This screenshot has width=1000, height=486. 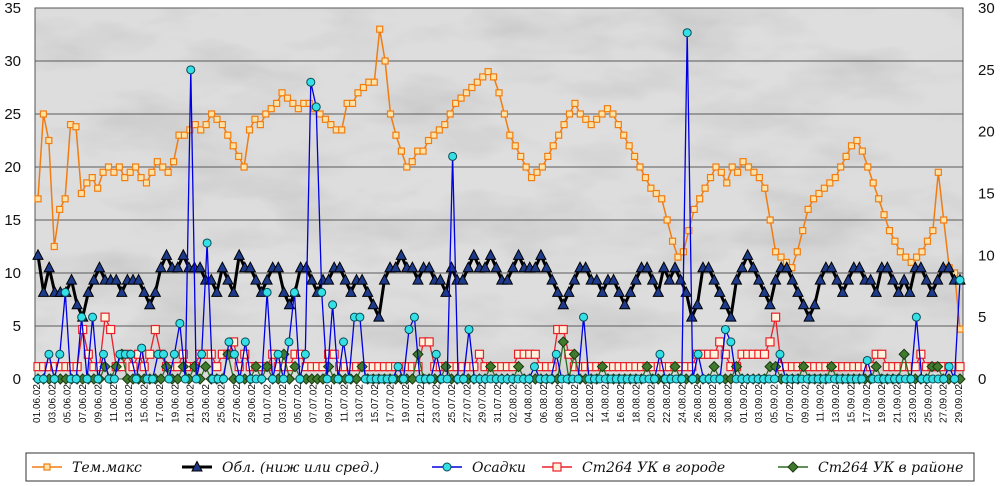 What do you see at coordinates (898, 403) in the screenshot?
I see `x-tick-label: 21.09.02` at bounding box center [898, 403].